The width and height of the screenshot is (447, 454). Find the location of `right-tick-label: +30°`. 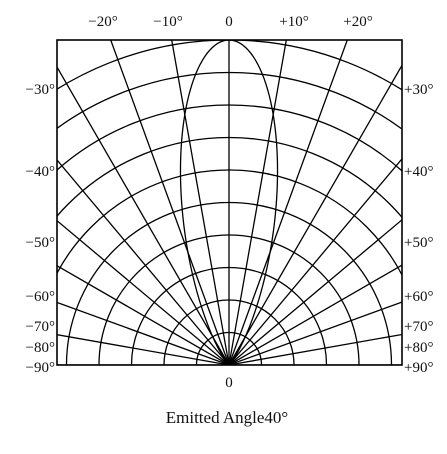

right-tick-label: +30° is located at coordinates (418, 90).